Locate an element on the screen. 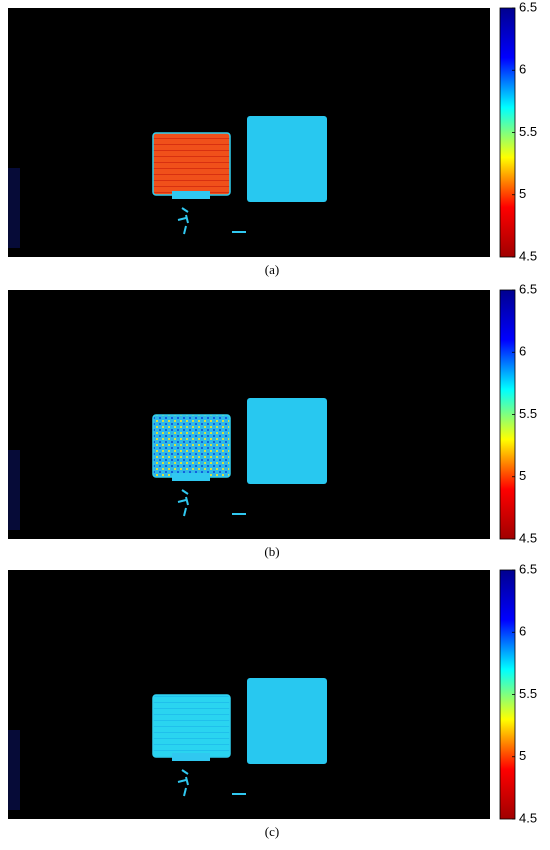  caption: (c) is located at coordinates (272, 831).